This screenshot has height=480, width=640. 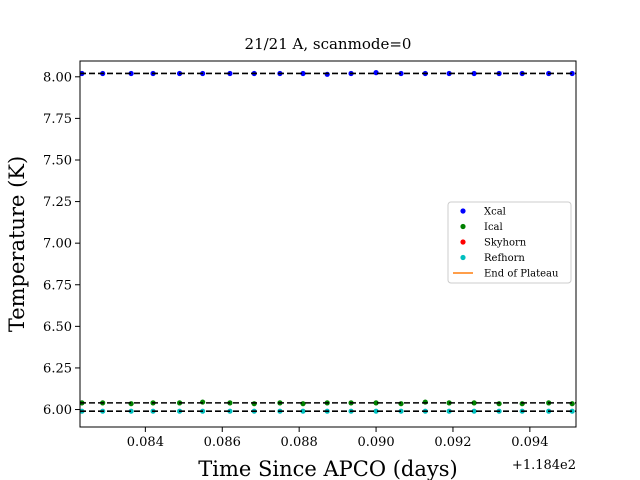 I want to click on legend-label: Refhorn, so click(x=504, y=258).